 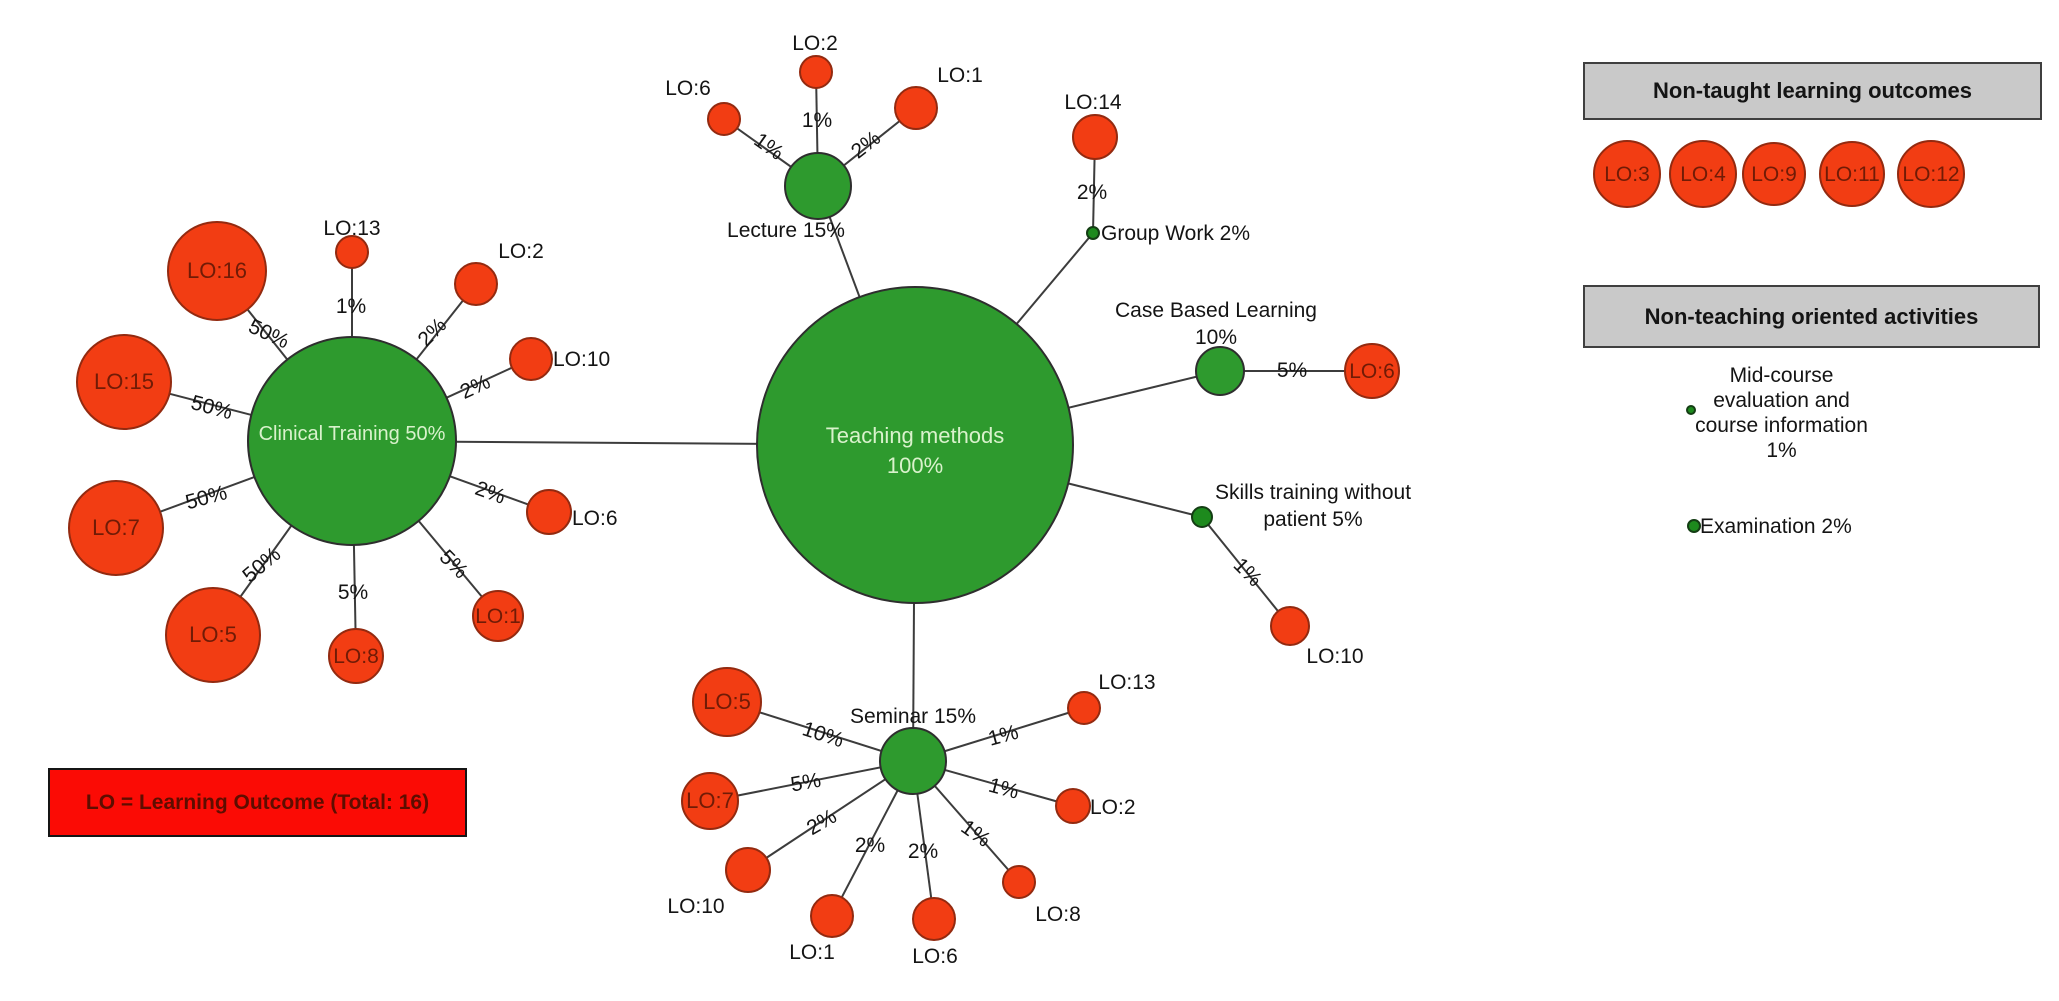 I want to click on node-smlo13, so click(x=1084, y=708).